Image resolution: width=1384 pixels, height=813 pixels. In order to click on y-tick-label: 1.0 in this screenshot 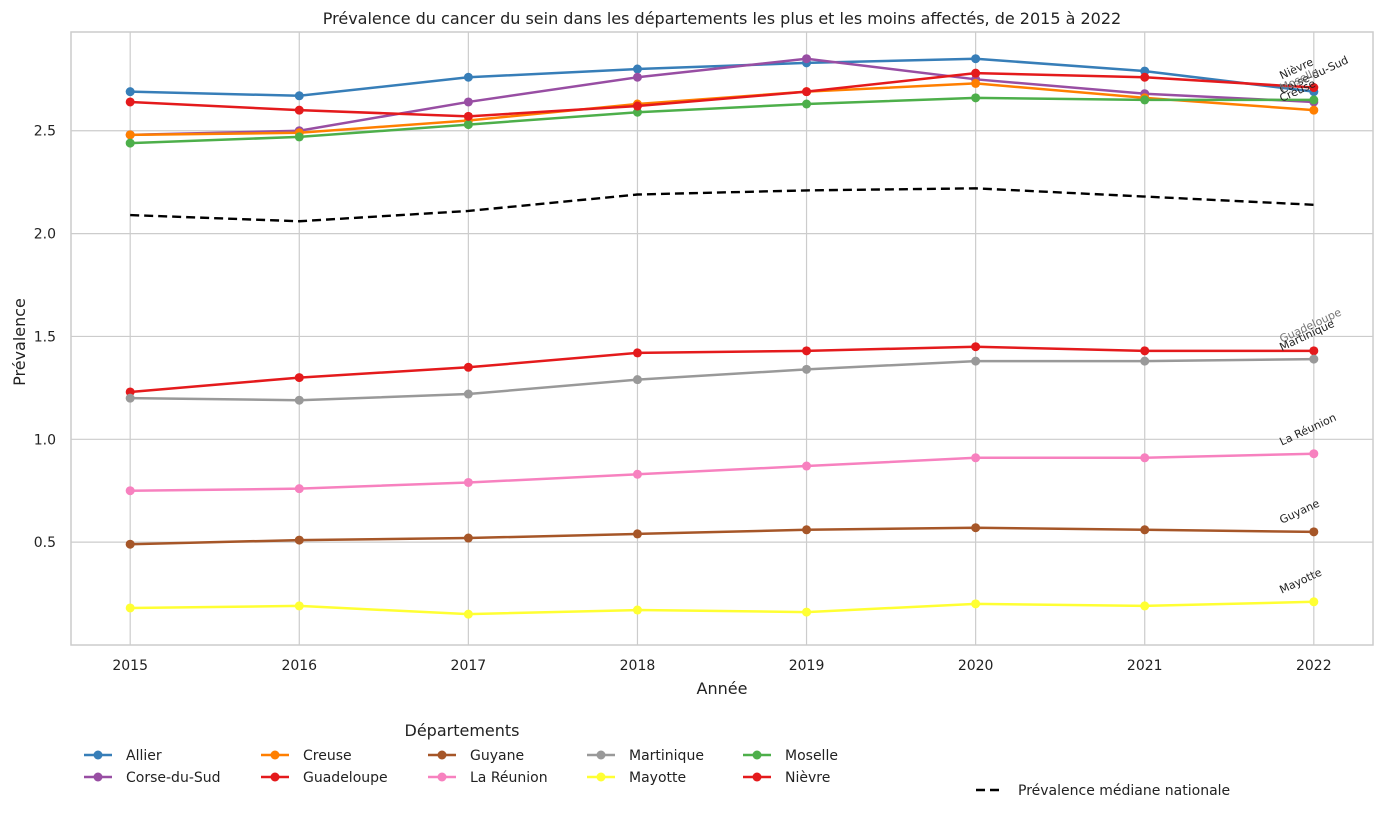, I will do `click(45, 440)`.